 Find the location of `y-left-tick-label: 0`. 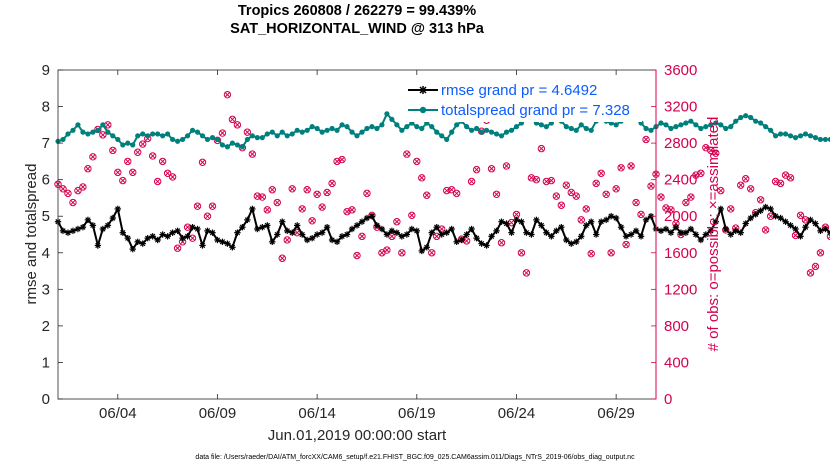

y-left-tick-label: 0 is located at coordinates (46, 399).